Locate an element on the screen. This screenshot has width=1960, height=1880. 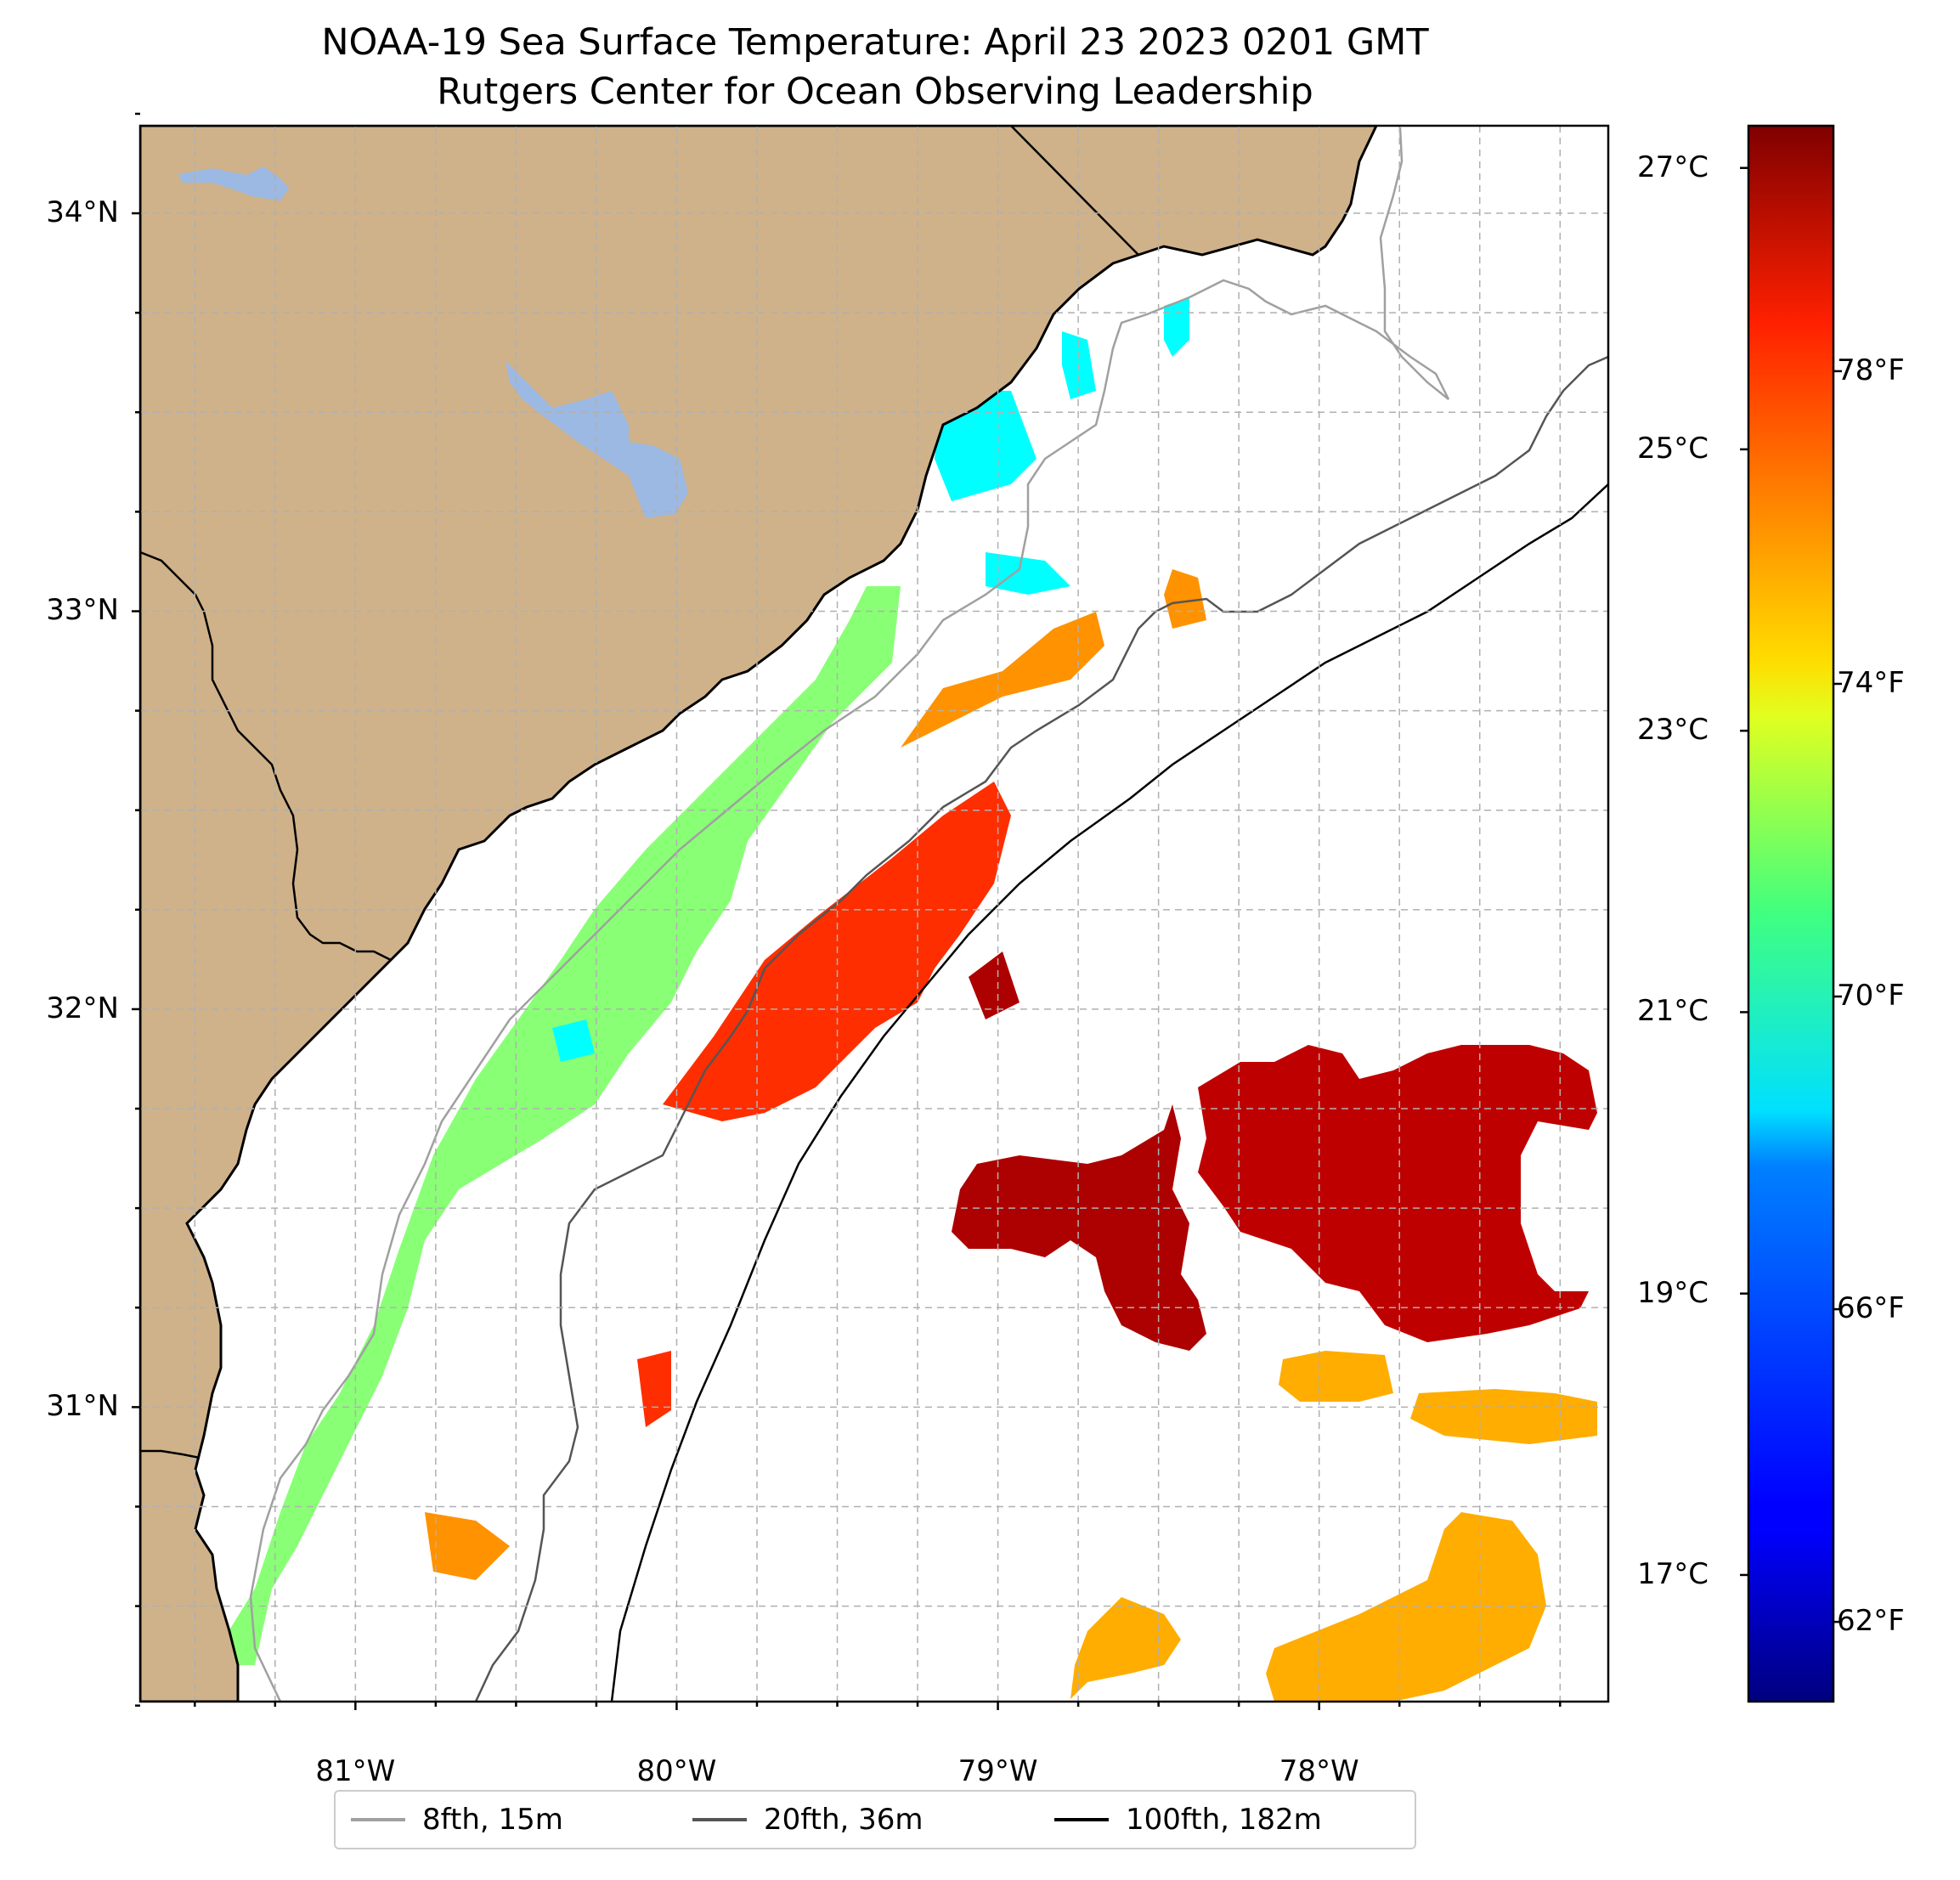
lon-label-78w: 78°W is located at coordinates (1319, 1771).